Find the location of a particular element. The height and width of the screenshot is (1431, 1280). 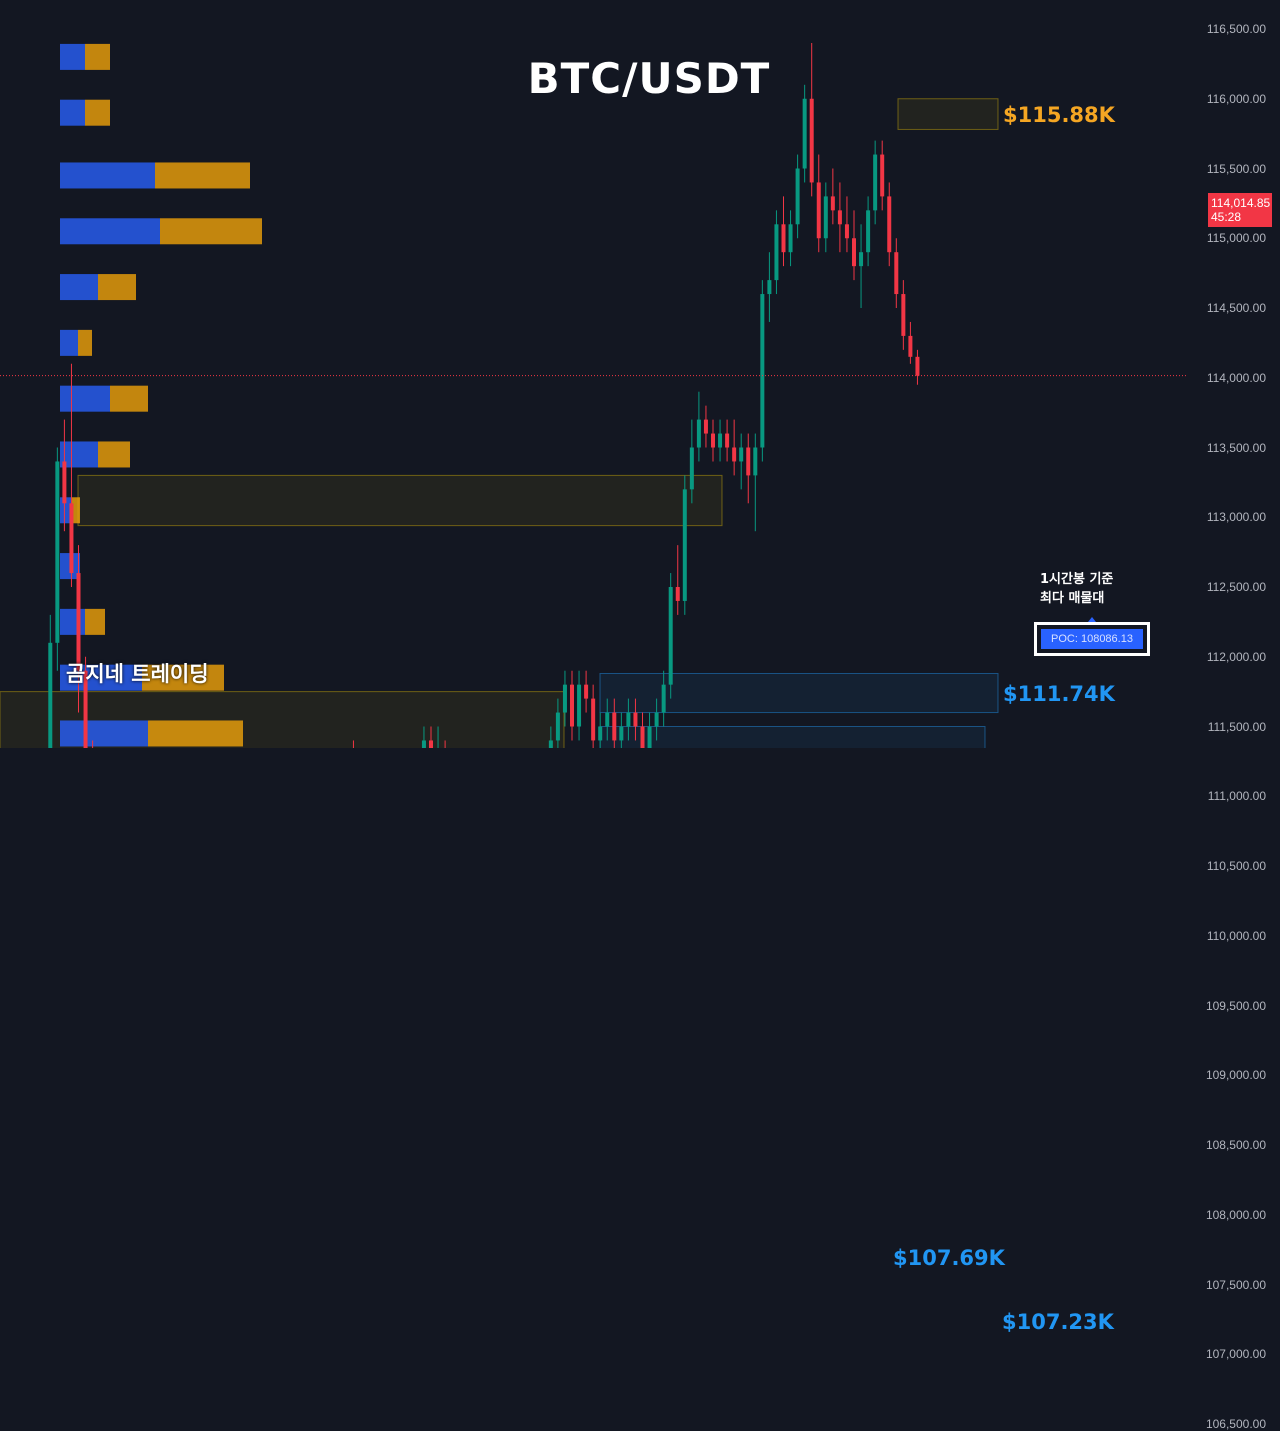

poc-note-line-2: 최다 매물대 is located at coordinates (1072, 598).